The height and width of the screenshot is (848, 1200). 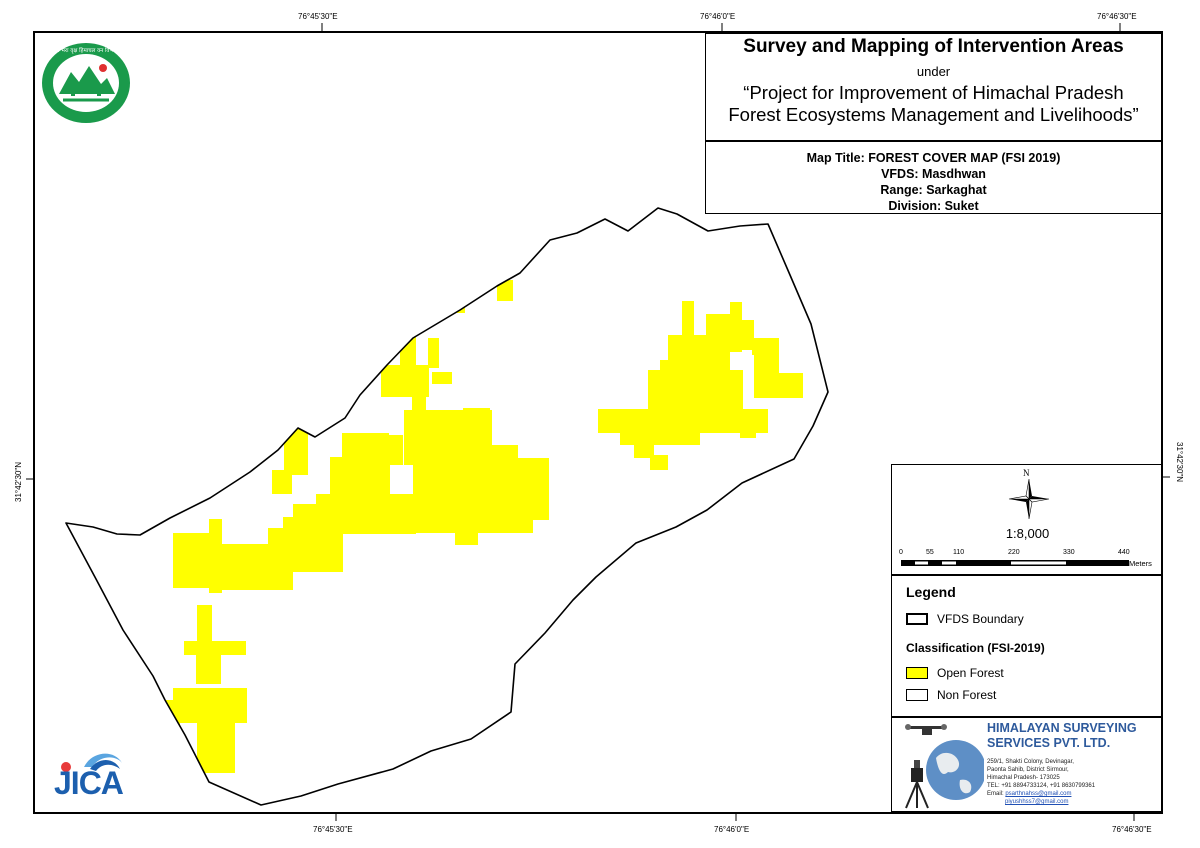 I want to click on coord-bottom-2: 76°46'0"E, so click(x=732, y=829).